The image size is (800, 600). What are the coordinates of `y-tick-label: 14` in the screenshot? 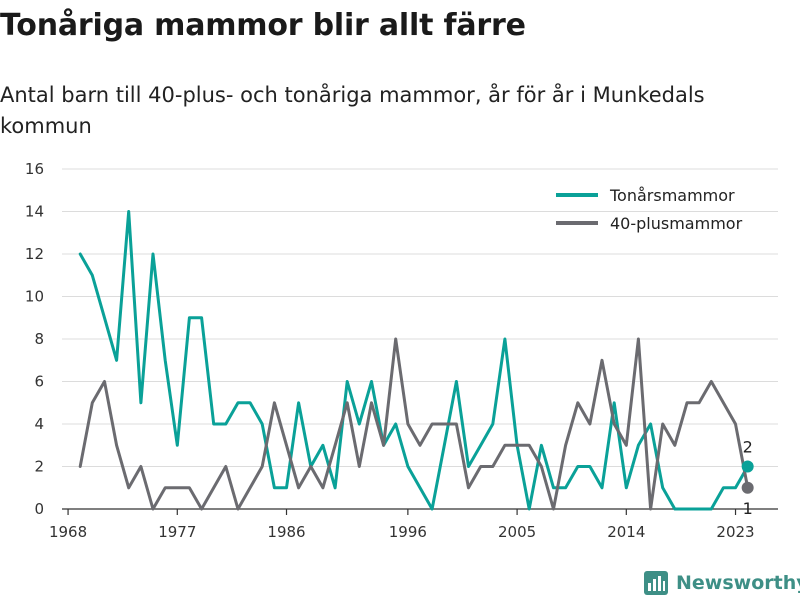 It's located at (34, 212).